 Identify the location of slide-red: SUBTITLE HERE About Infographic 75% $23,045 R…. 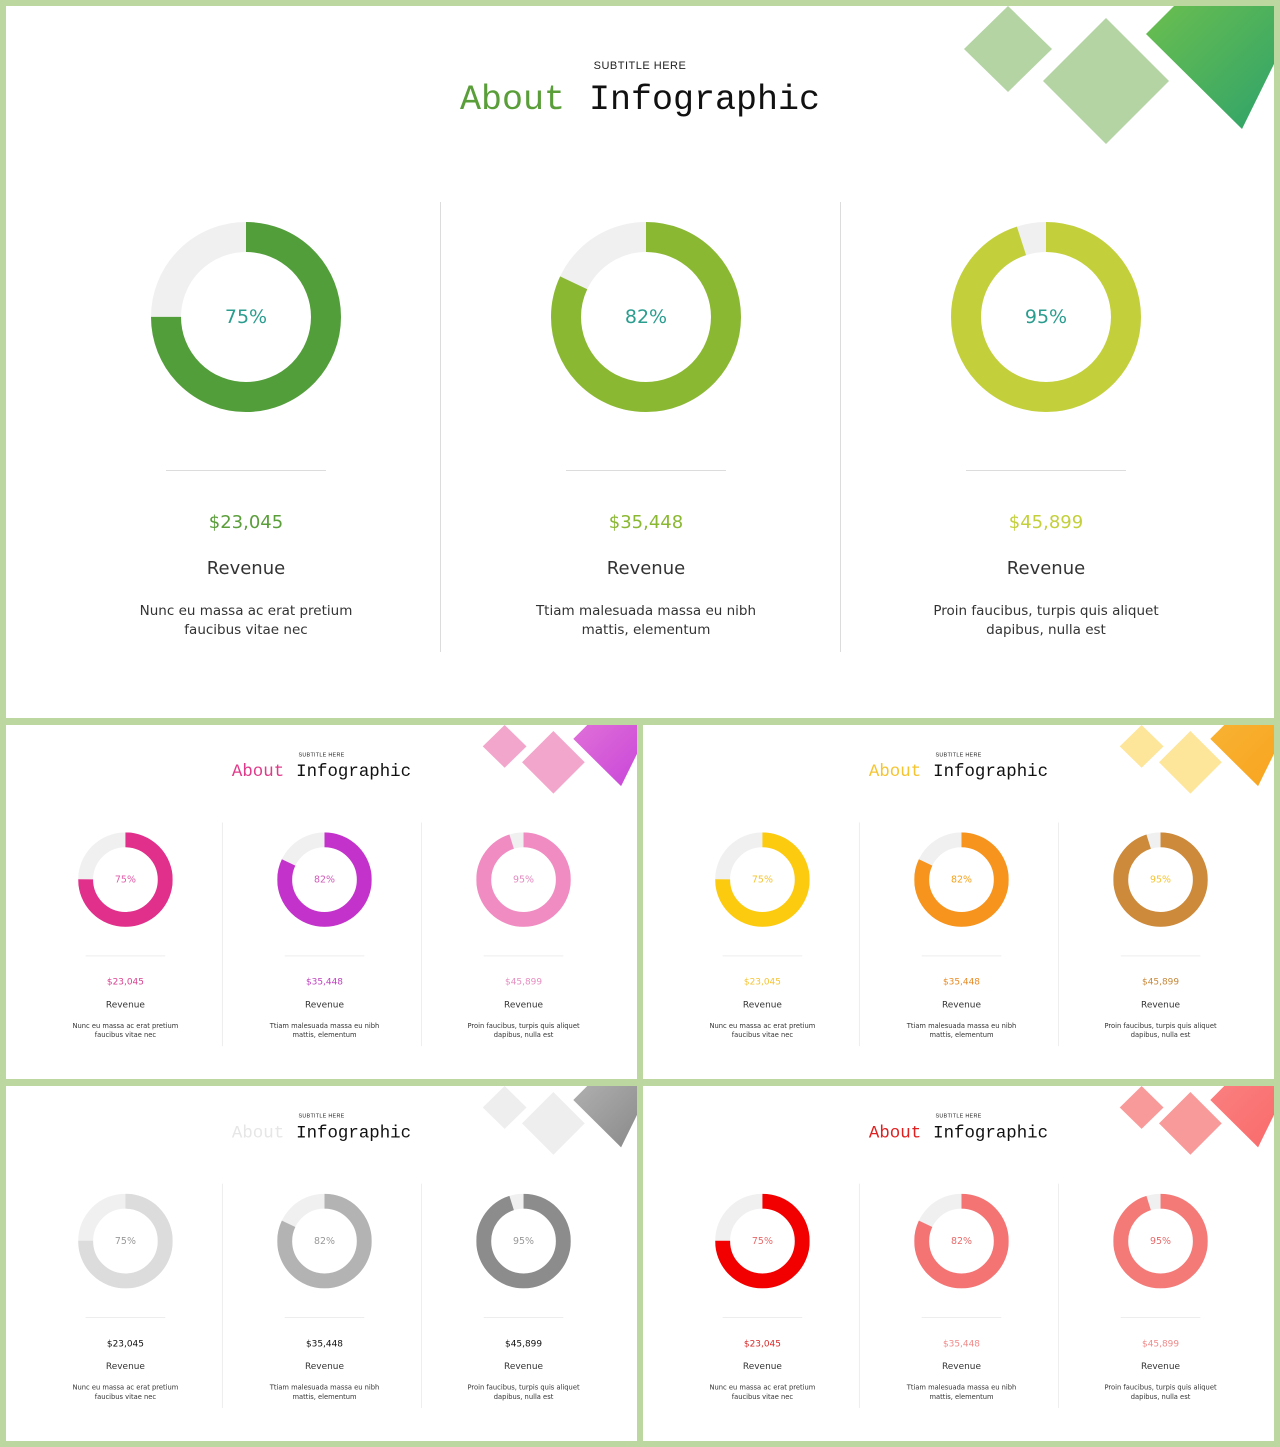
(958, 1263).